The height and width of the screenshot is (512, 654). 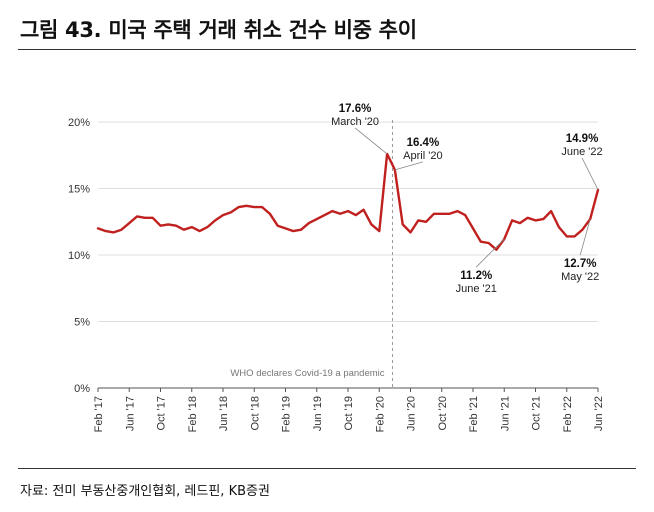 What do you see at coordinates (355, 109) in the screenshot?
I see `annotation-value: 17.6%` at bounding box center [355, 109].